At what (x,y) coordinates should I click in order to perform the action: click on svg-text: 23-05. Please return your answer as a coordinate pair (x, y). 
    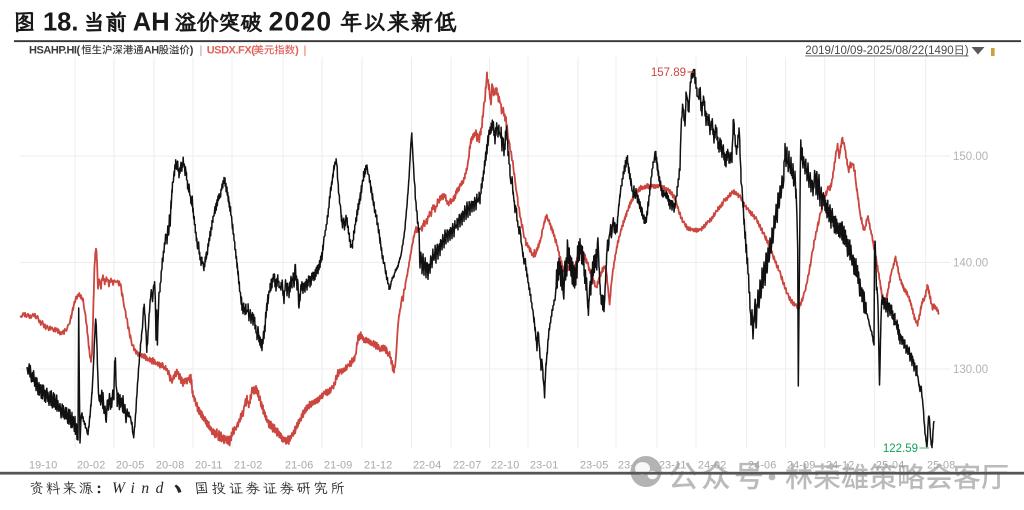
    Looking at the image, I should click on (594, 466).